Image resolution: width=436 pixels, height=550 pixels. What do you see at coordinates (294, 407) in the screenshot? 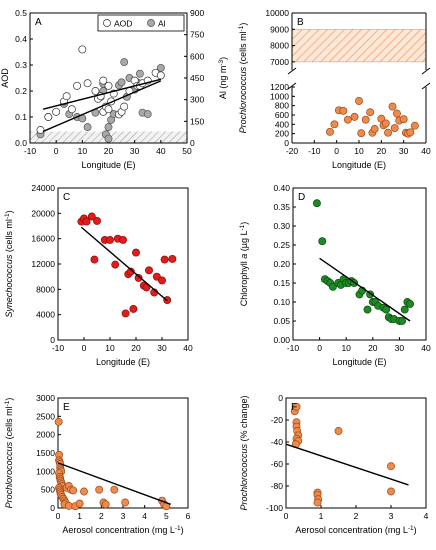
I see `panel-letter: F` at bounding box center [294, 407].